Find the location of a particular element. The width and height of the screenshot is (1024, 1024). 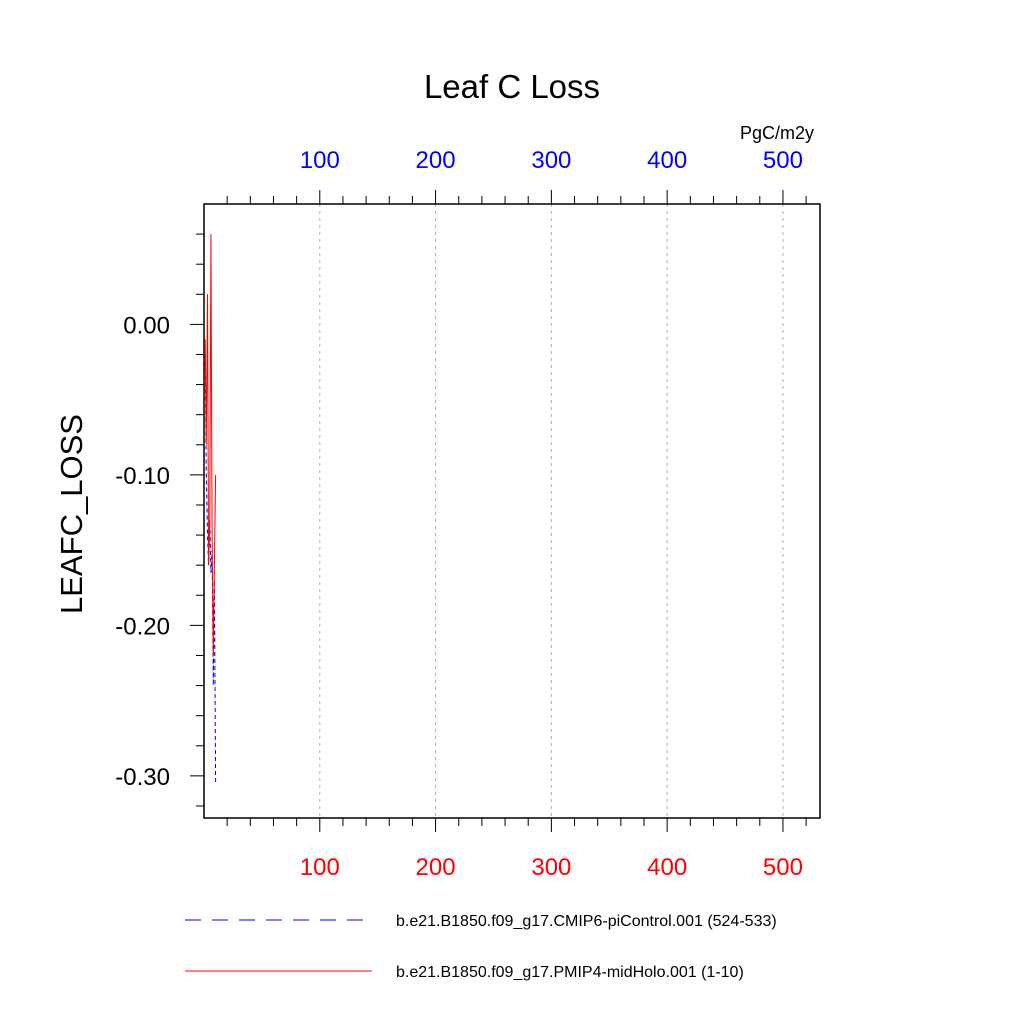

x-bottom-tick-label: 500 is located at coordinates (783, 867).